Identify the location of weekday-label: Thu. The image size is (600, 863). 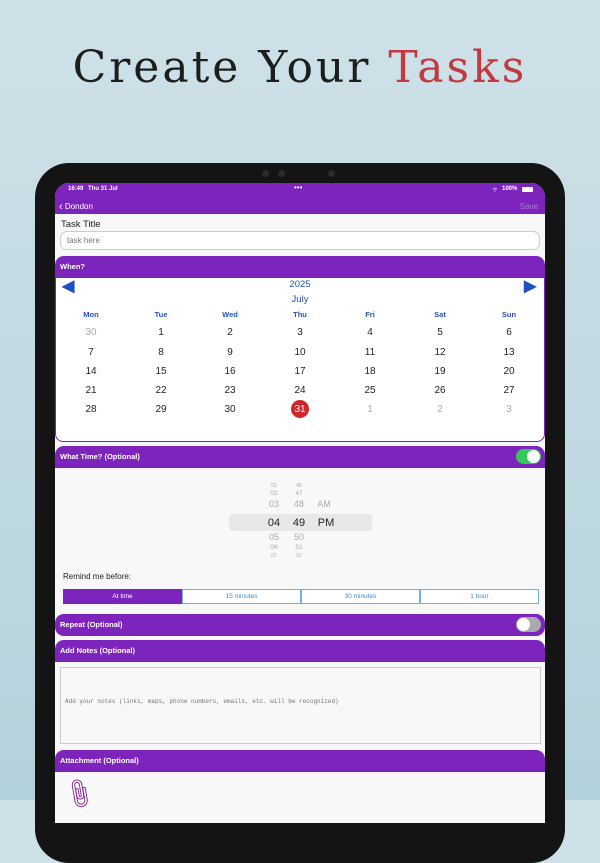
(300, 314).